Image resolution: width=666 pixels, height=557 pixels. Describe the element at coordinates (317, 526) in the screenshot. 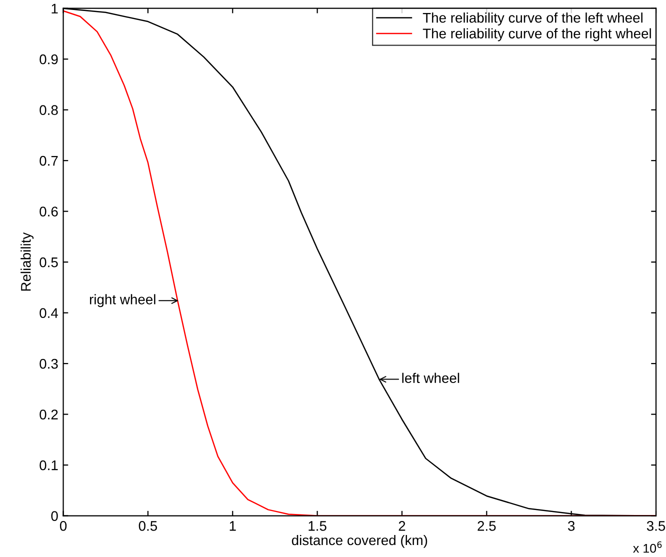

I see `x-tick-label: 1.5` at that location.